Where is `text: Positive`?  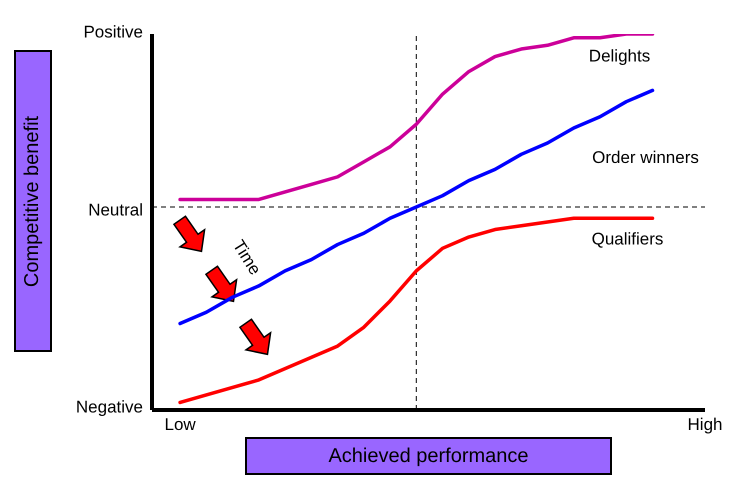
text: Positive is located at coordinates (113, 32).